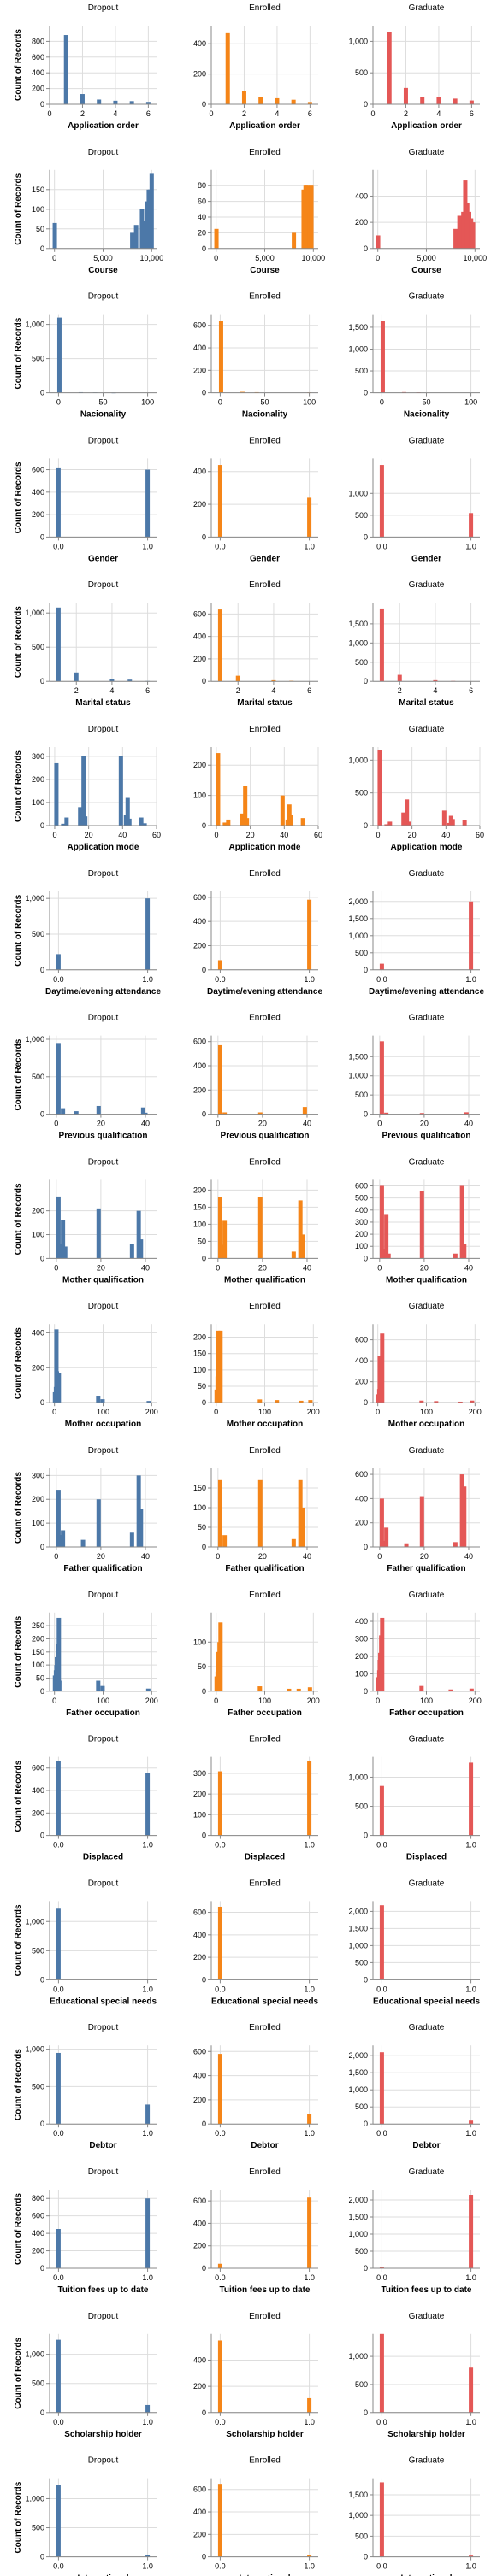 The image size is (491, 2576). I want to click on chart-gender-graduate-x-tick-label: 0.0, so click(381, 546).